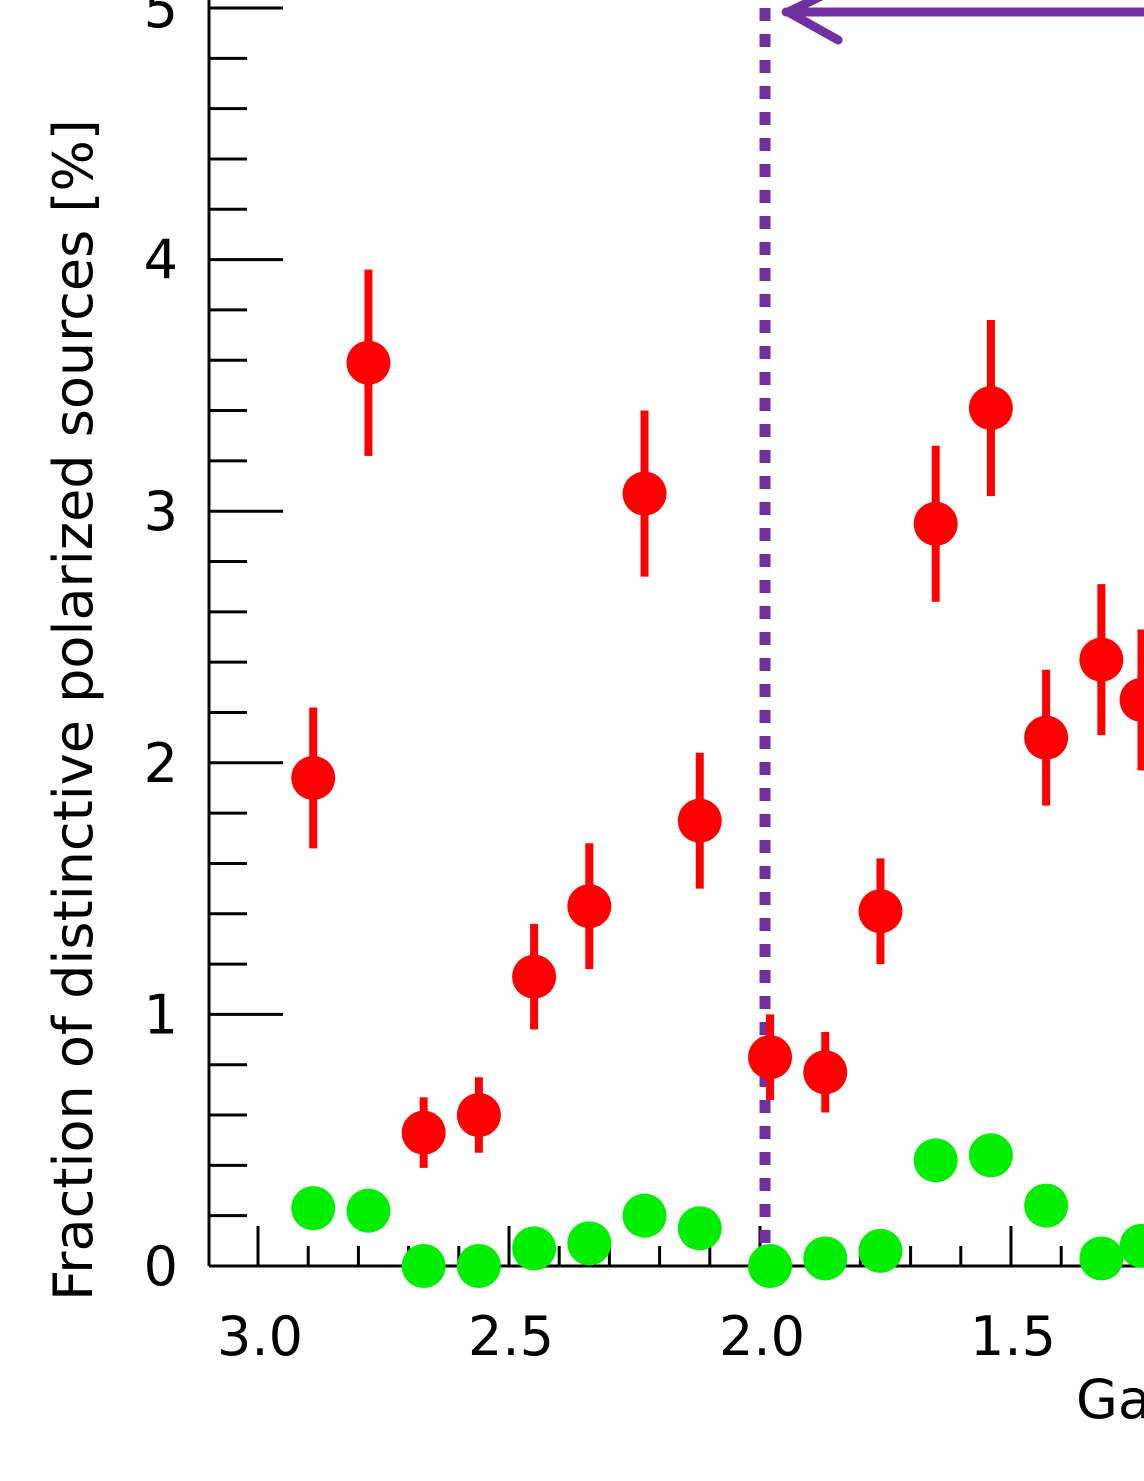 This screenshot has width=1144, height=1481. Describe the element at coordinates (161, 260) in the screenshot. I see `y-tick-label: 4` at that location.